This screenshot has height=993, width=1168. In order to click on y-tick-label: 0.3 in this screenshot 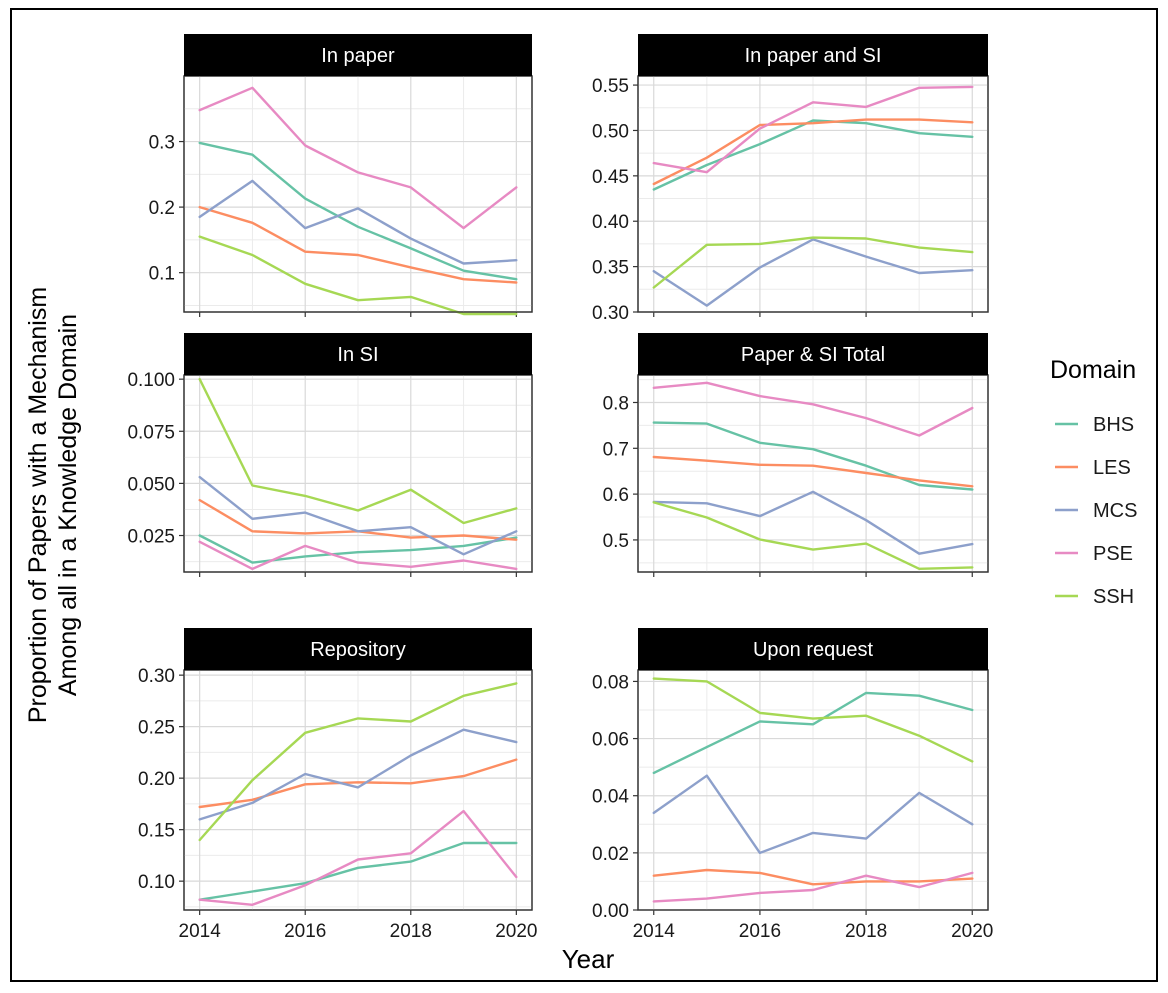, I will do `click(162, 143)`.